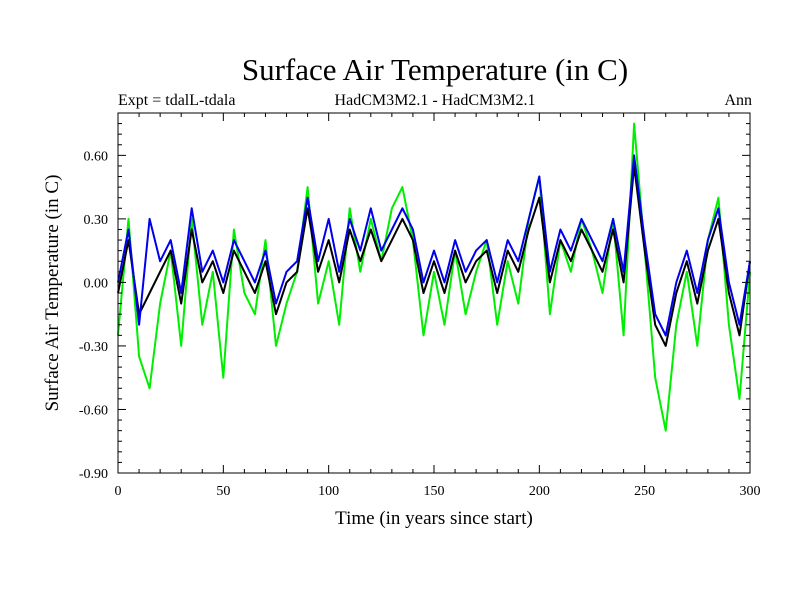 This screenshot has height=600, width=800. What do you see at coordinates (96, 156) in the screenshot?
I see `y-tick-label: 0.60` at bounding box center [96, 156].